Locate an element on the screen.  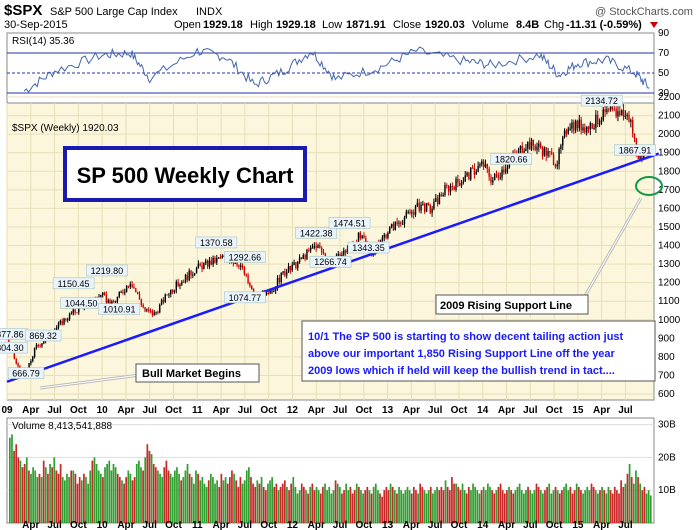
x-tick-label: 14 is located at coordinates (483, 410).